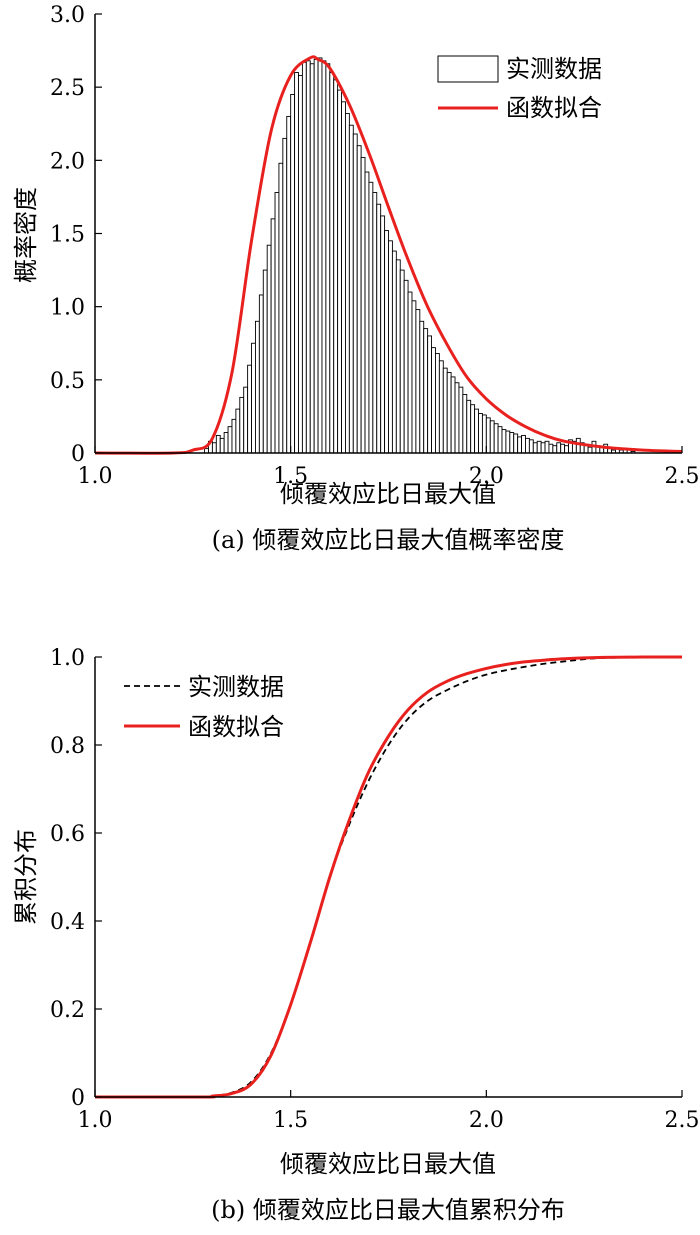  Describe the element at coordinates (554, 108) in the screenshot. I see `legend-label-fit: 函数拟合` at that location.